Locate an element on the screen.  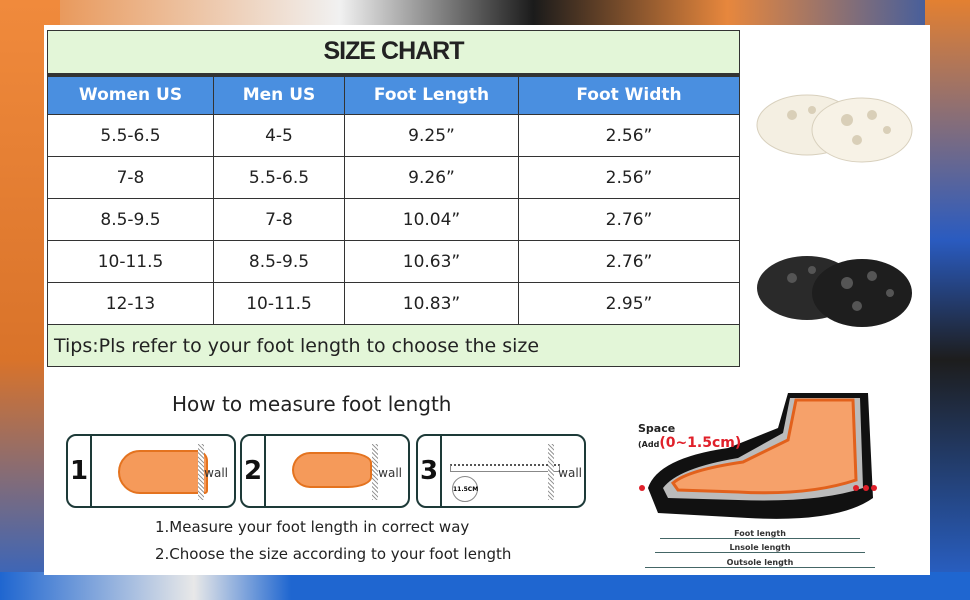
cell: 9.25” is located at coordinates (431, 135).